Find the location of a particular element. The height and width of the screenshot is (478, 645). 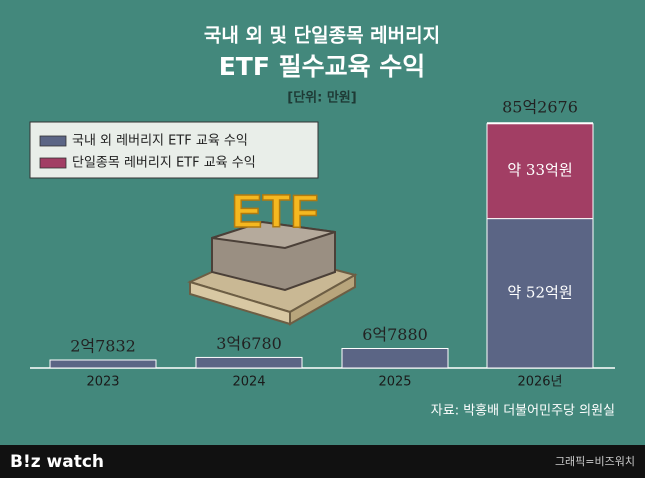

legend-box is located at coordinates (174, 150).